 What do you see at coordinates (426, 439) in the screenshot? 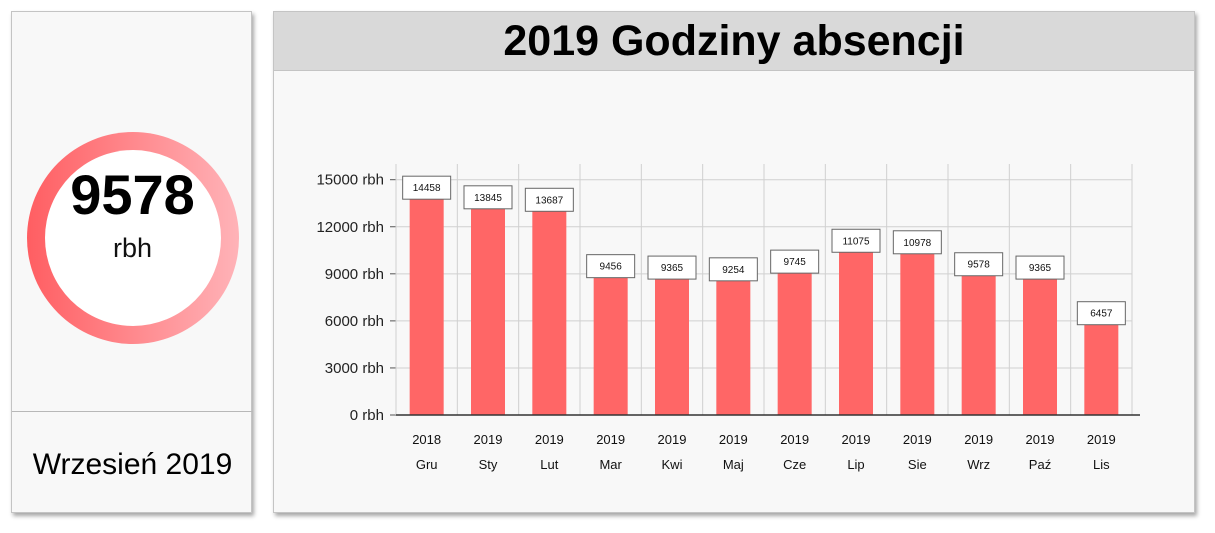
I see `x-tick-year: 2018` at bounding box center [426, 439].